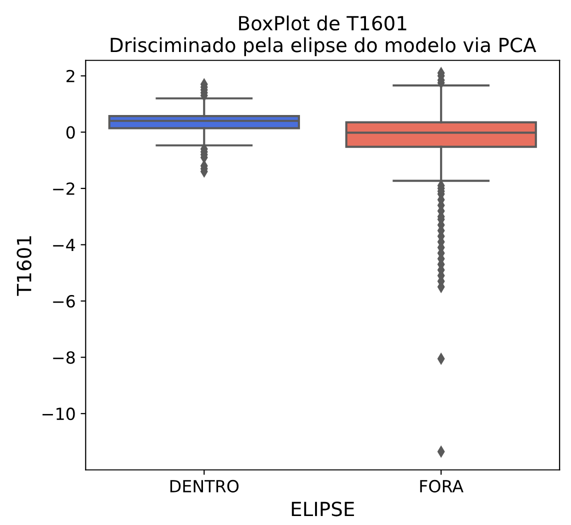 The height and width of the screenshot is (525, 571). What do you see at coordinates (64, 245) in the screenshot?
I see `y-tick-label: −4` at bounding box center [64, 245].